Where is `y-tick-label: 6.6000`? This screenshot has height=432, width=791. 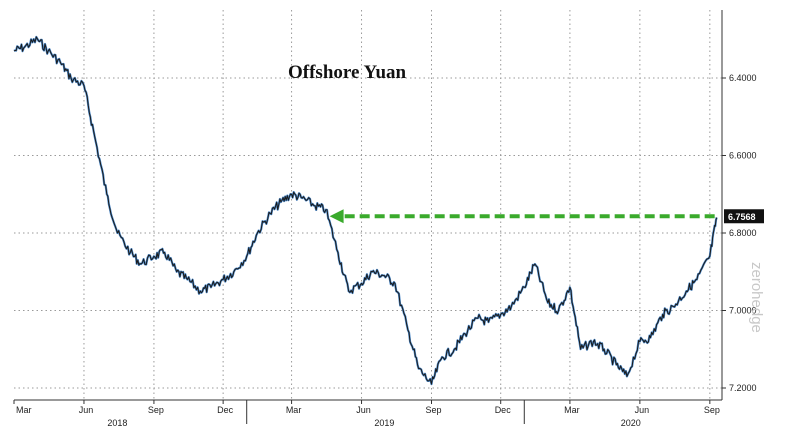 y-tick-label: 6.6000 is located at coordinates (743, 156).